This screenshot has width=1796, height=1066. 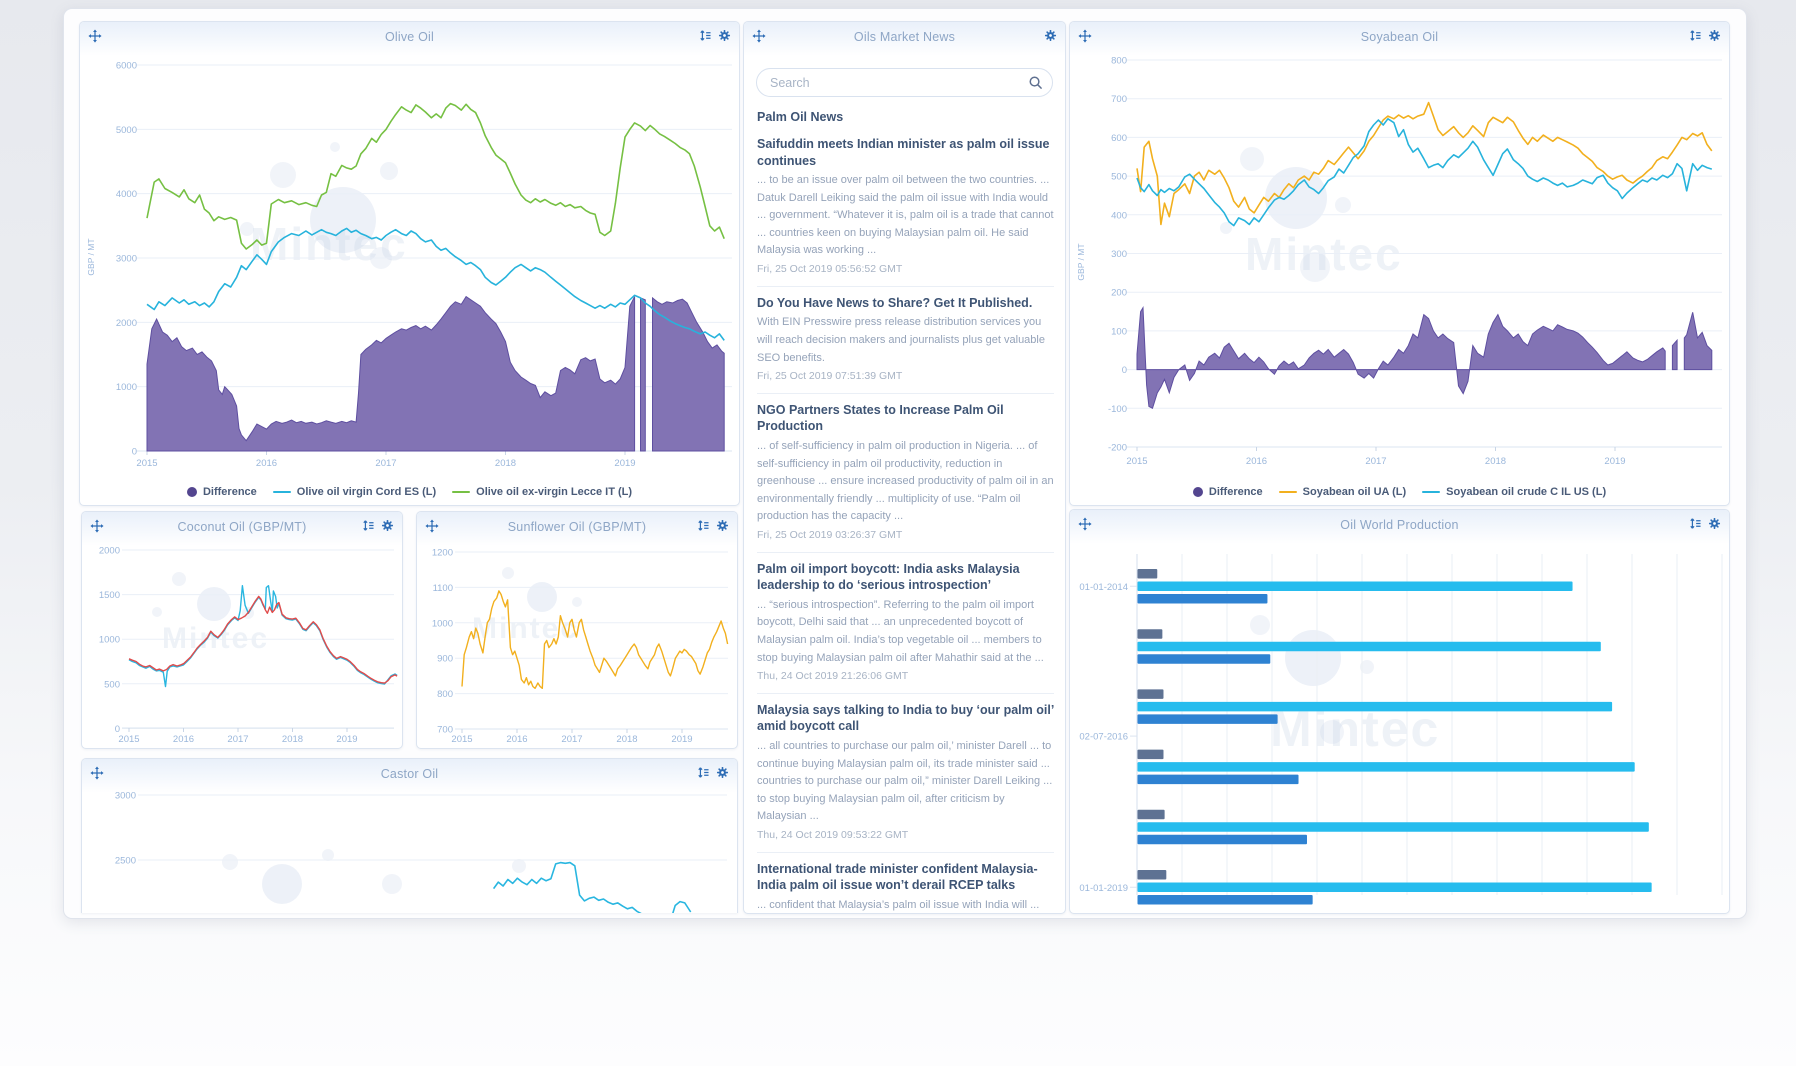 I want to click on oil-world-production-chart: 01-01-2014 02-07-2016 01-01-2019, so click(x=1399, y=711).